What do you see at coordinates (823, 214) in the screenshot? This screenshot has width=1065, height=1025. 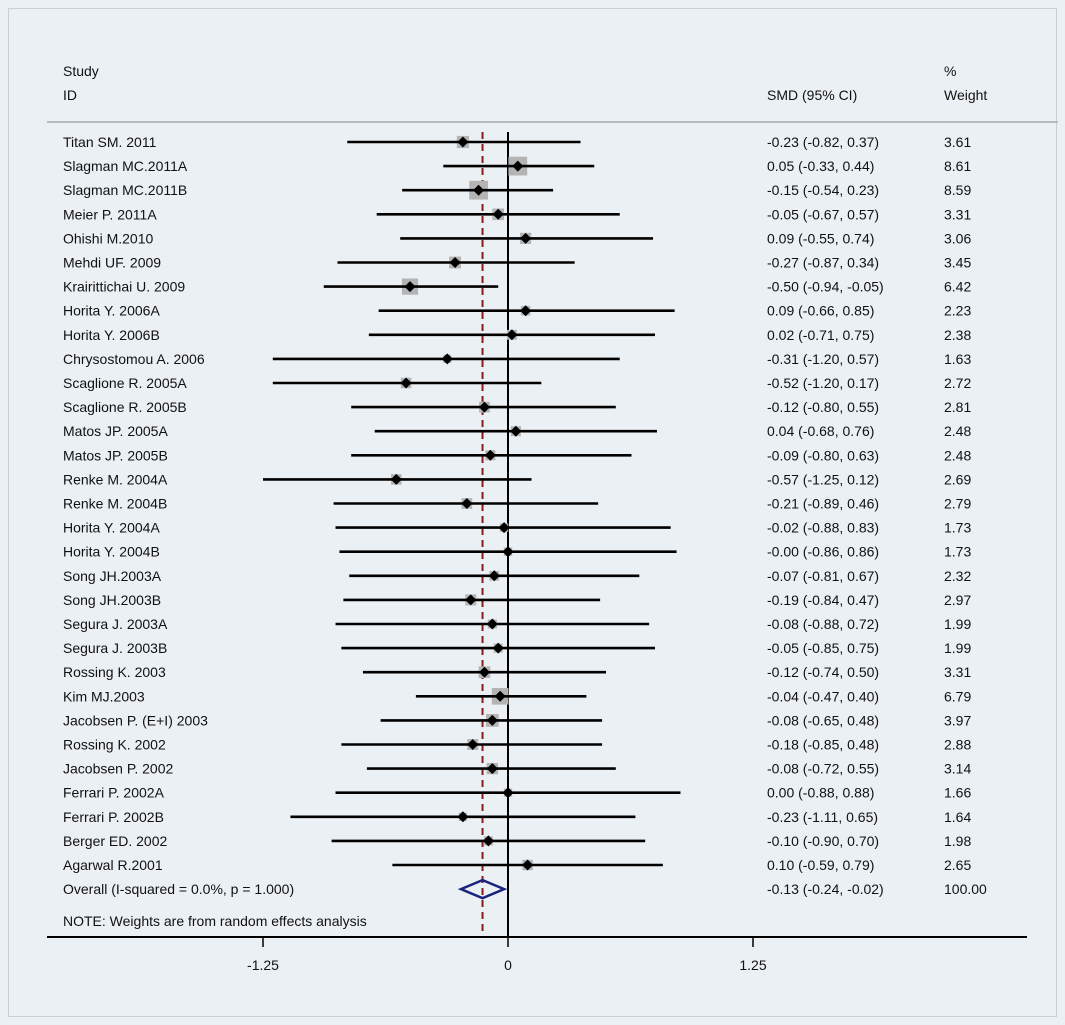 I see `smd-ci-value: -0.05 (-0.67, 0.57)` at bounding box center [823, 214].